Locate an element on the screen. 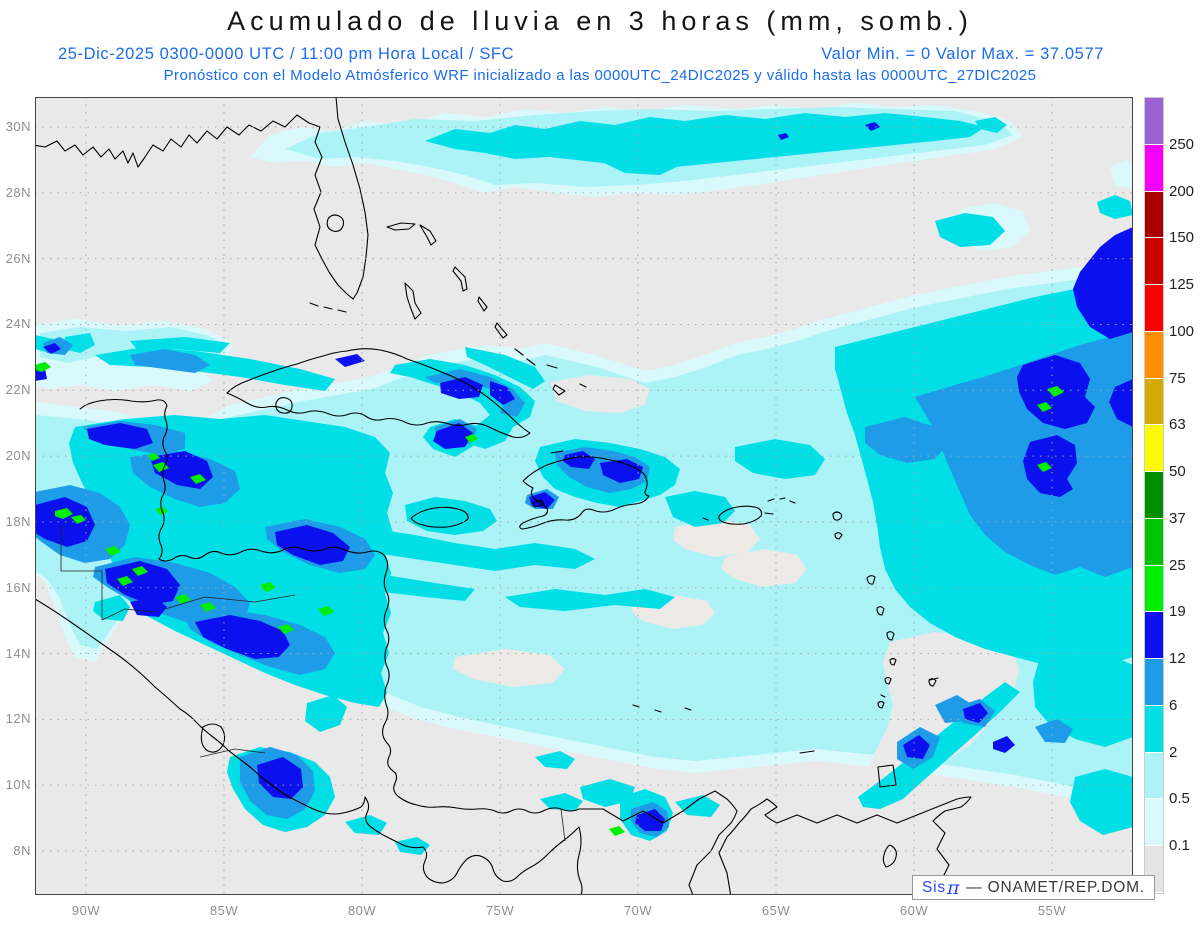 Image resolution: width=1200 pixels, height=927 pixels. credit-box: Sis π — ONAMET/REP.DOM. is located at coordinates (1033, 887).